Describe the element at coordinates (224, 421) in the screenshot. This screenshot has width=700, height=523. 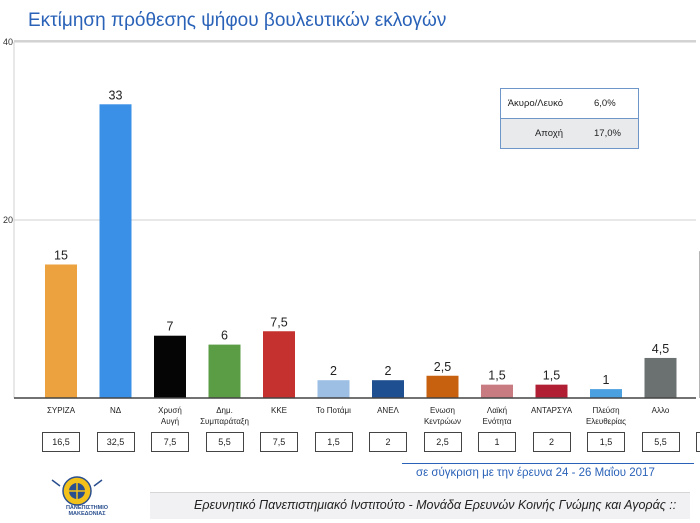
I see `category-label: Συμπαράταξη` at that location.